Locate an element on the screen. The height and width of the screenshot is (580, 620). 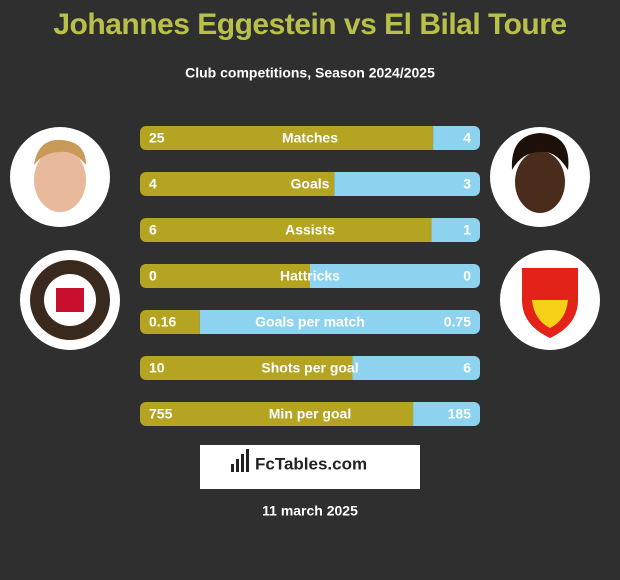
left-value: 755 is located at coordinates (161, 414).